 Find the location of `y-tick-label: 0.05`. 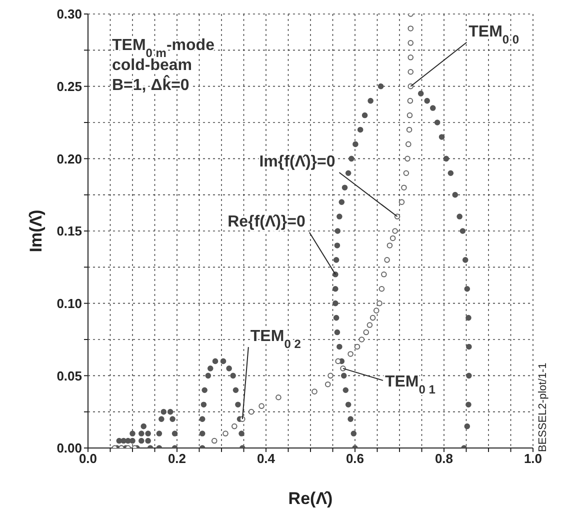

y-tick-label: 0.05 is located at coordinates (69, 376).